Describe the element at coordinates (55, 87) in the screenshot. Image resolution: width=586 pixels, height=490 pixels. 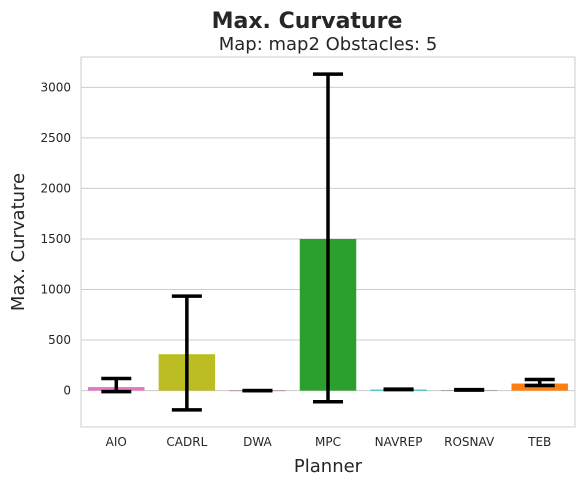
I see `y-tick-label: 3000` at that location.